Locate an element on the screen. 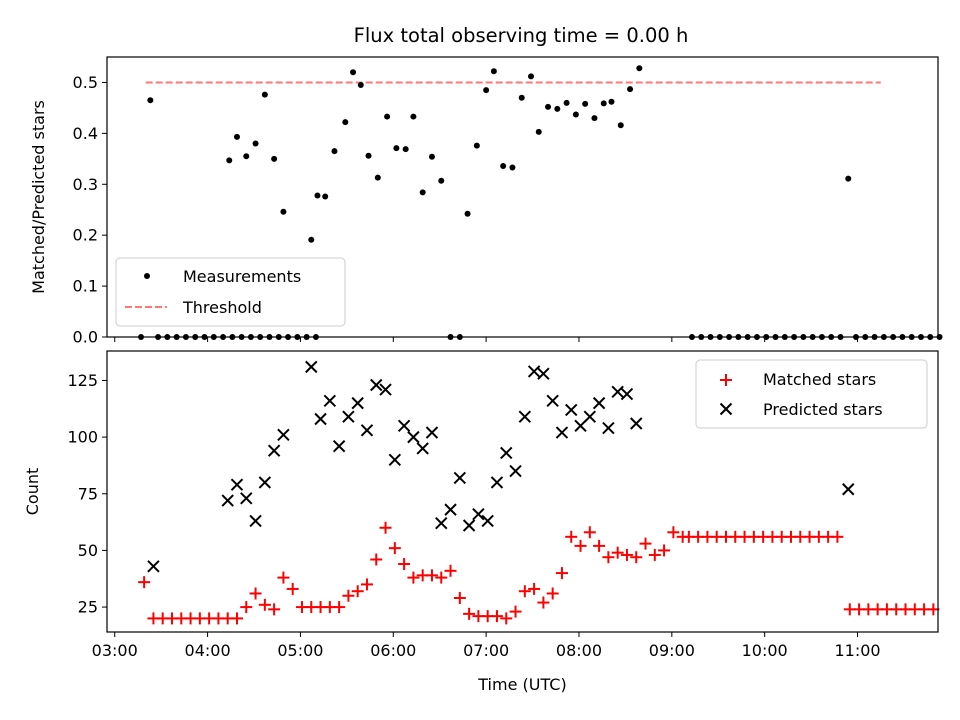  bottom-xtick-label: 03:00 is located at coordinates (115, 650).